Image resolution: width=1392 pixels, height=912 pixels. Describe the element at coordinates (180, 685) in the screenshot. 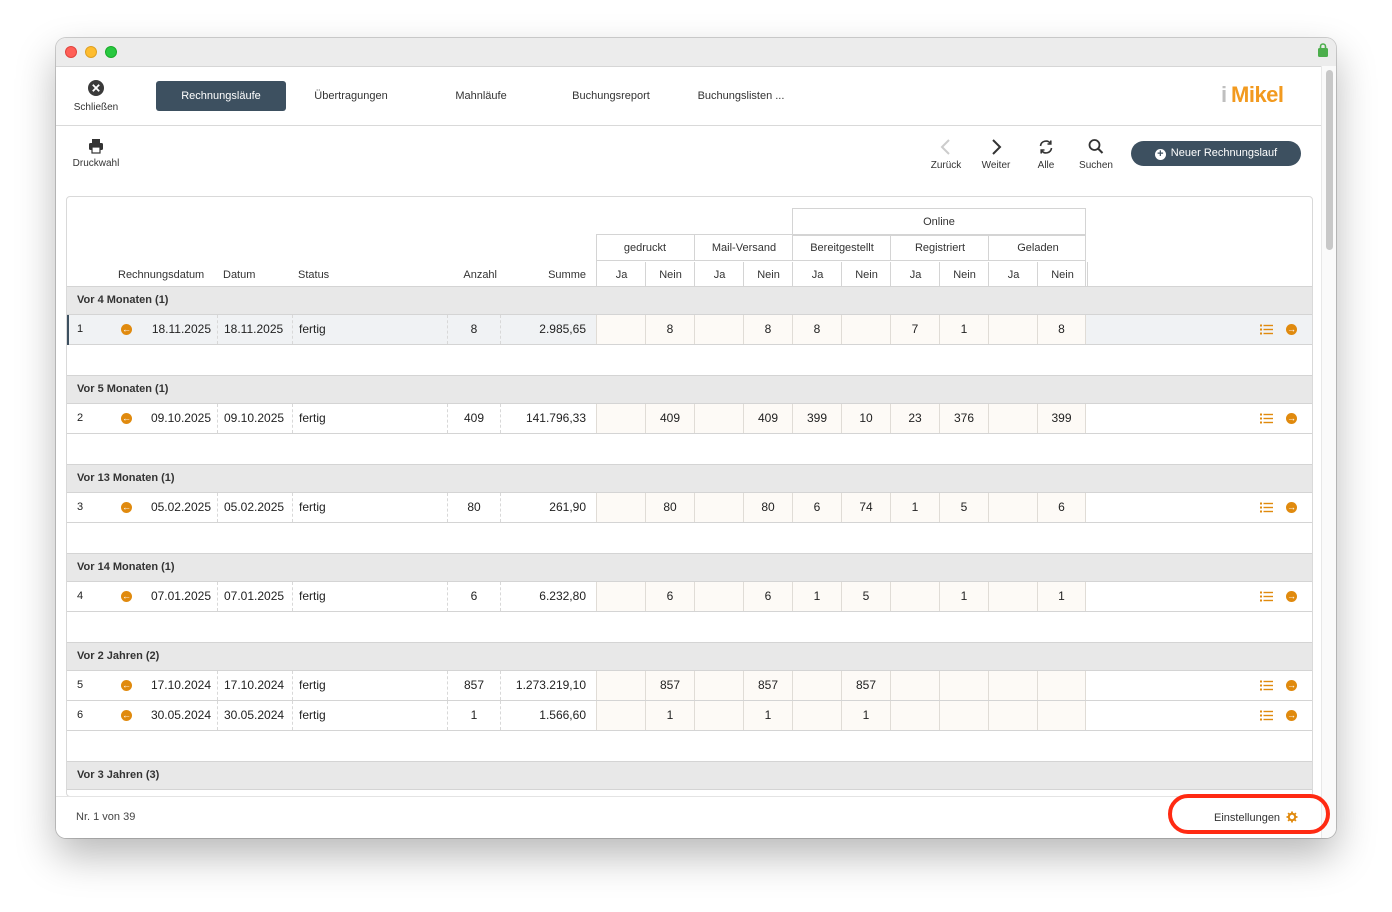

I see `invoice-date-cell: 17.10.2024` at that location.